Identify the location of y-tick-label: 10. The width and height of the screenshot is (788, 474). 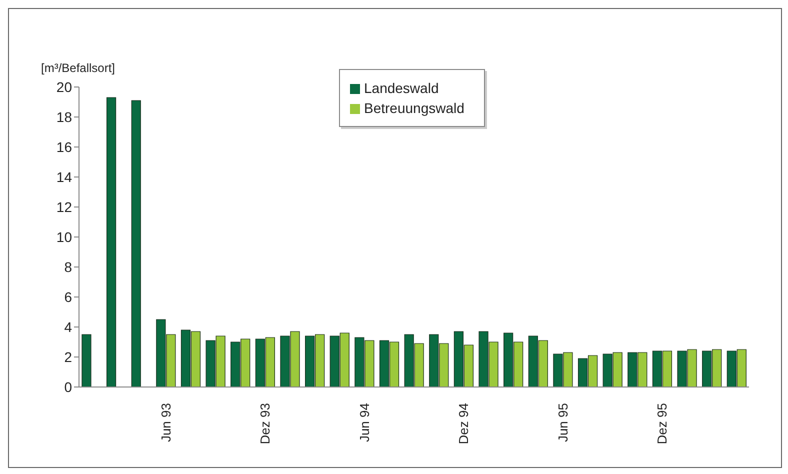
(64, 236).